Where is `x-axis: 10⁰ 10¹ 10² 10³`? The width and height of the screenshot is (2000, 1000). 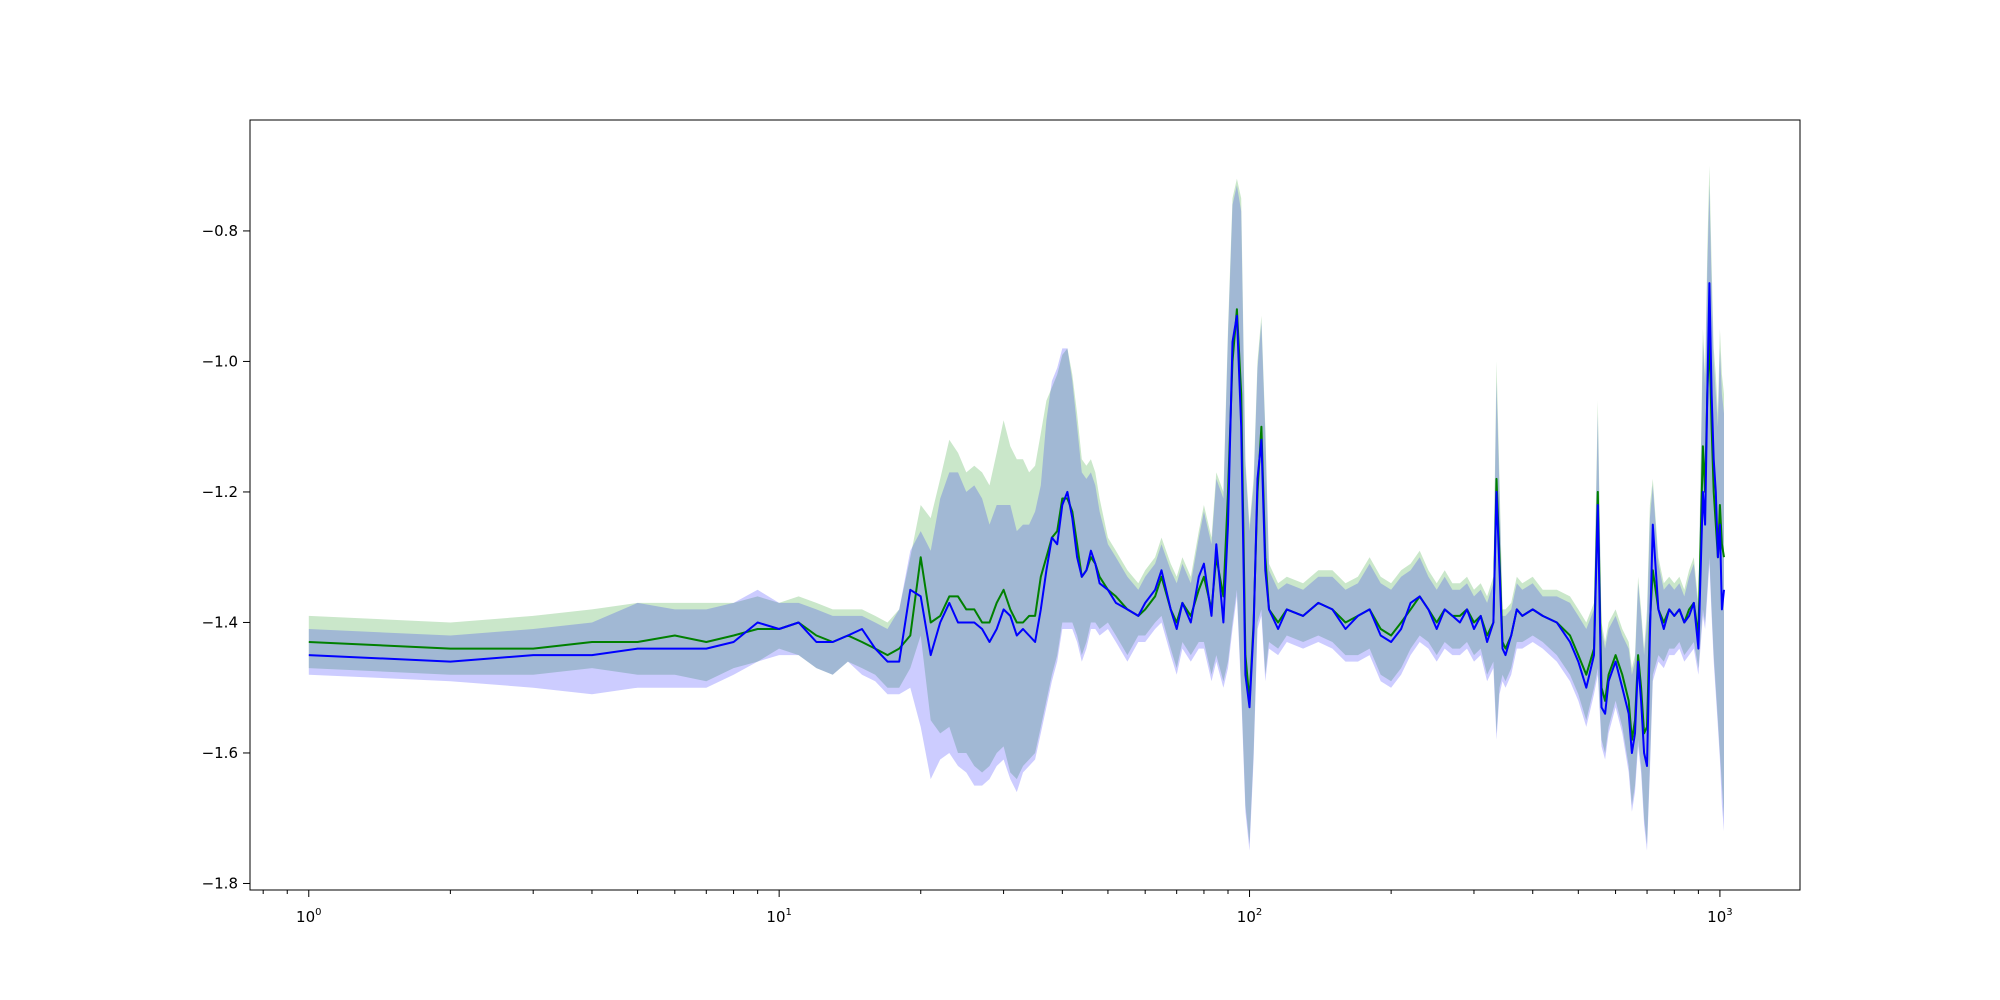
x-axis: 10⁰ 10¹ 10² 10³ is located at coordinates (997, 908).